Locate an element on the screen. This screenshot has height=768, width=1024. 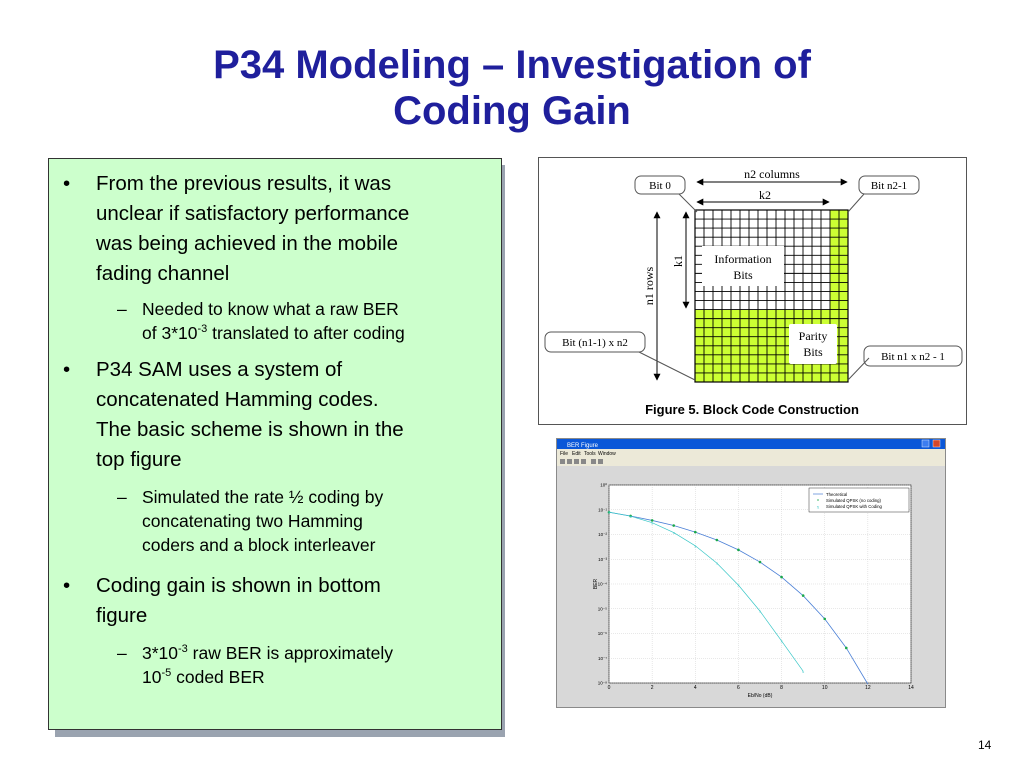
title-line-1: P34 Modeling – Investigation of is located at coordinates (512, 65).